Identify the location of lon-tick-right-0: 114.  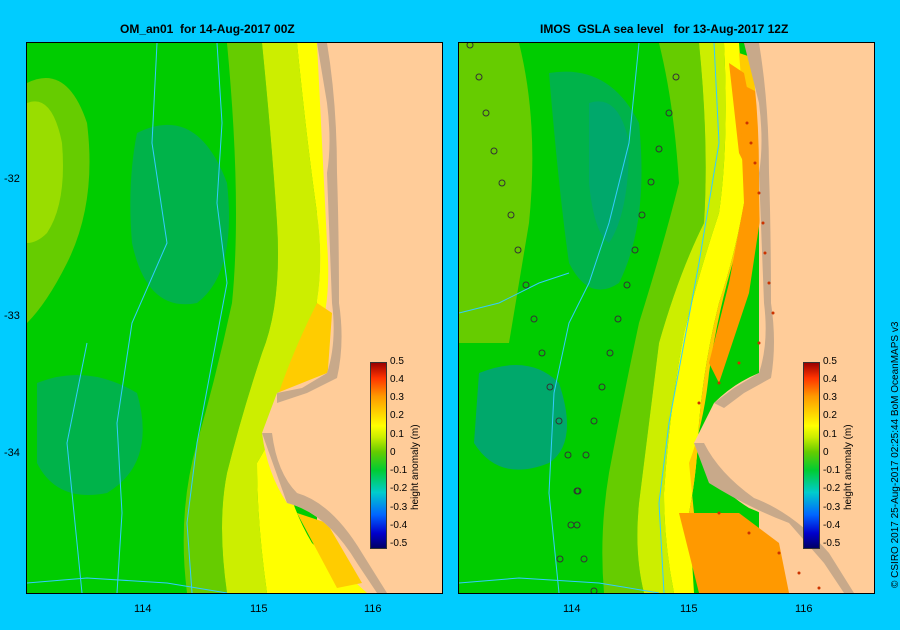
(572, 609).